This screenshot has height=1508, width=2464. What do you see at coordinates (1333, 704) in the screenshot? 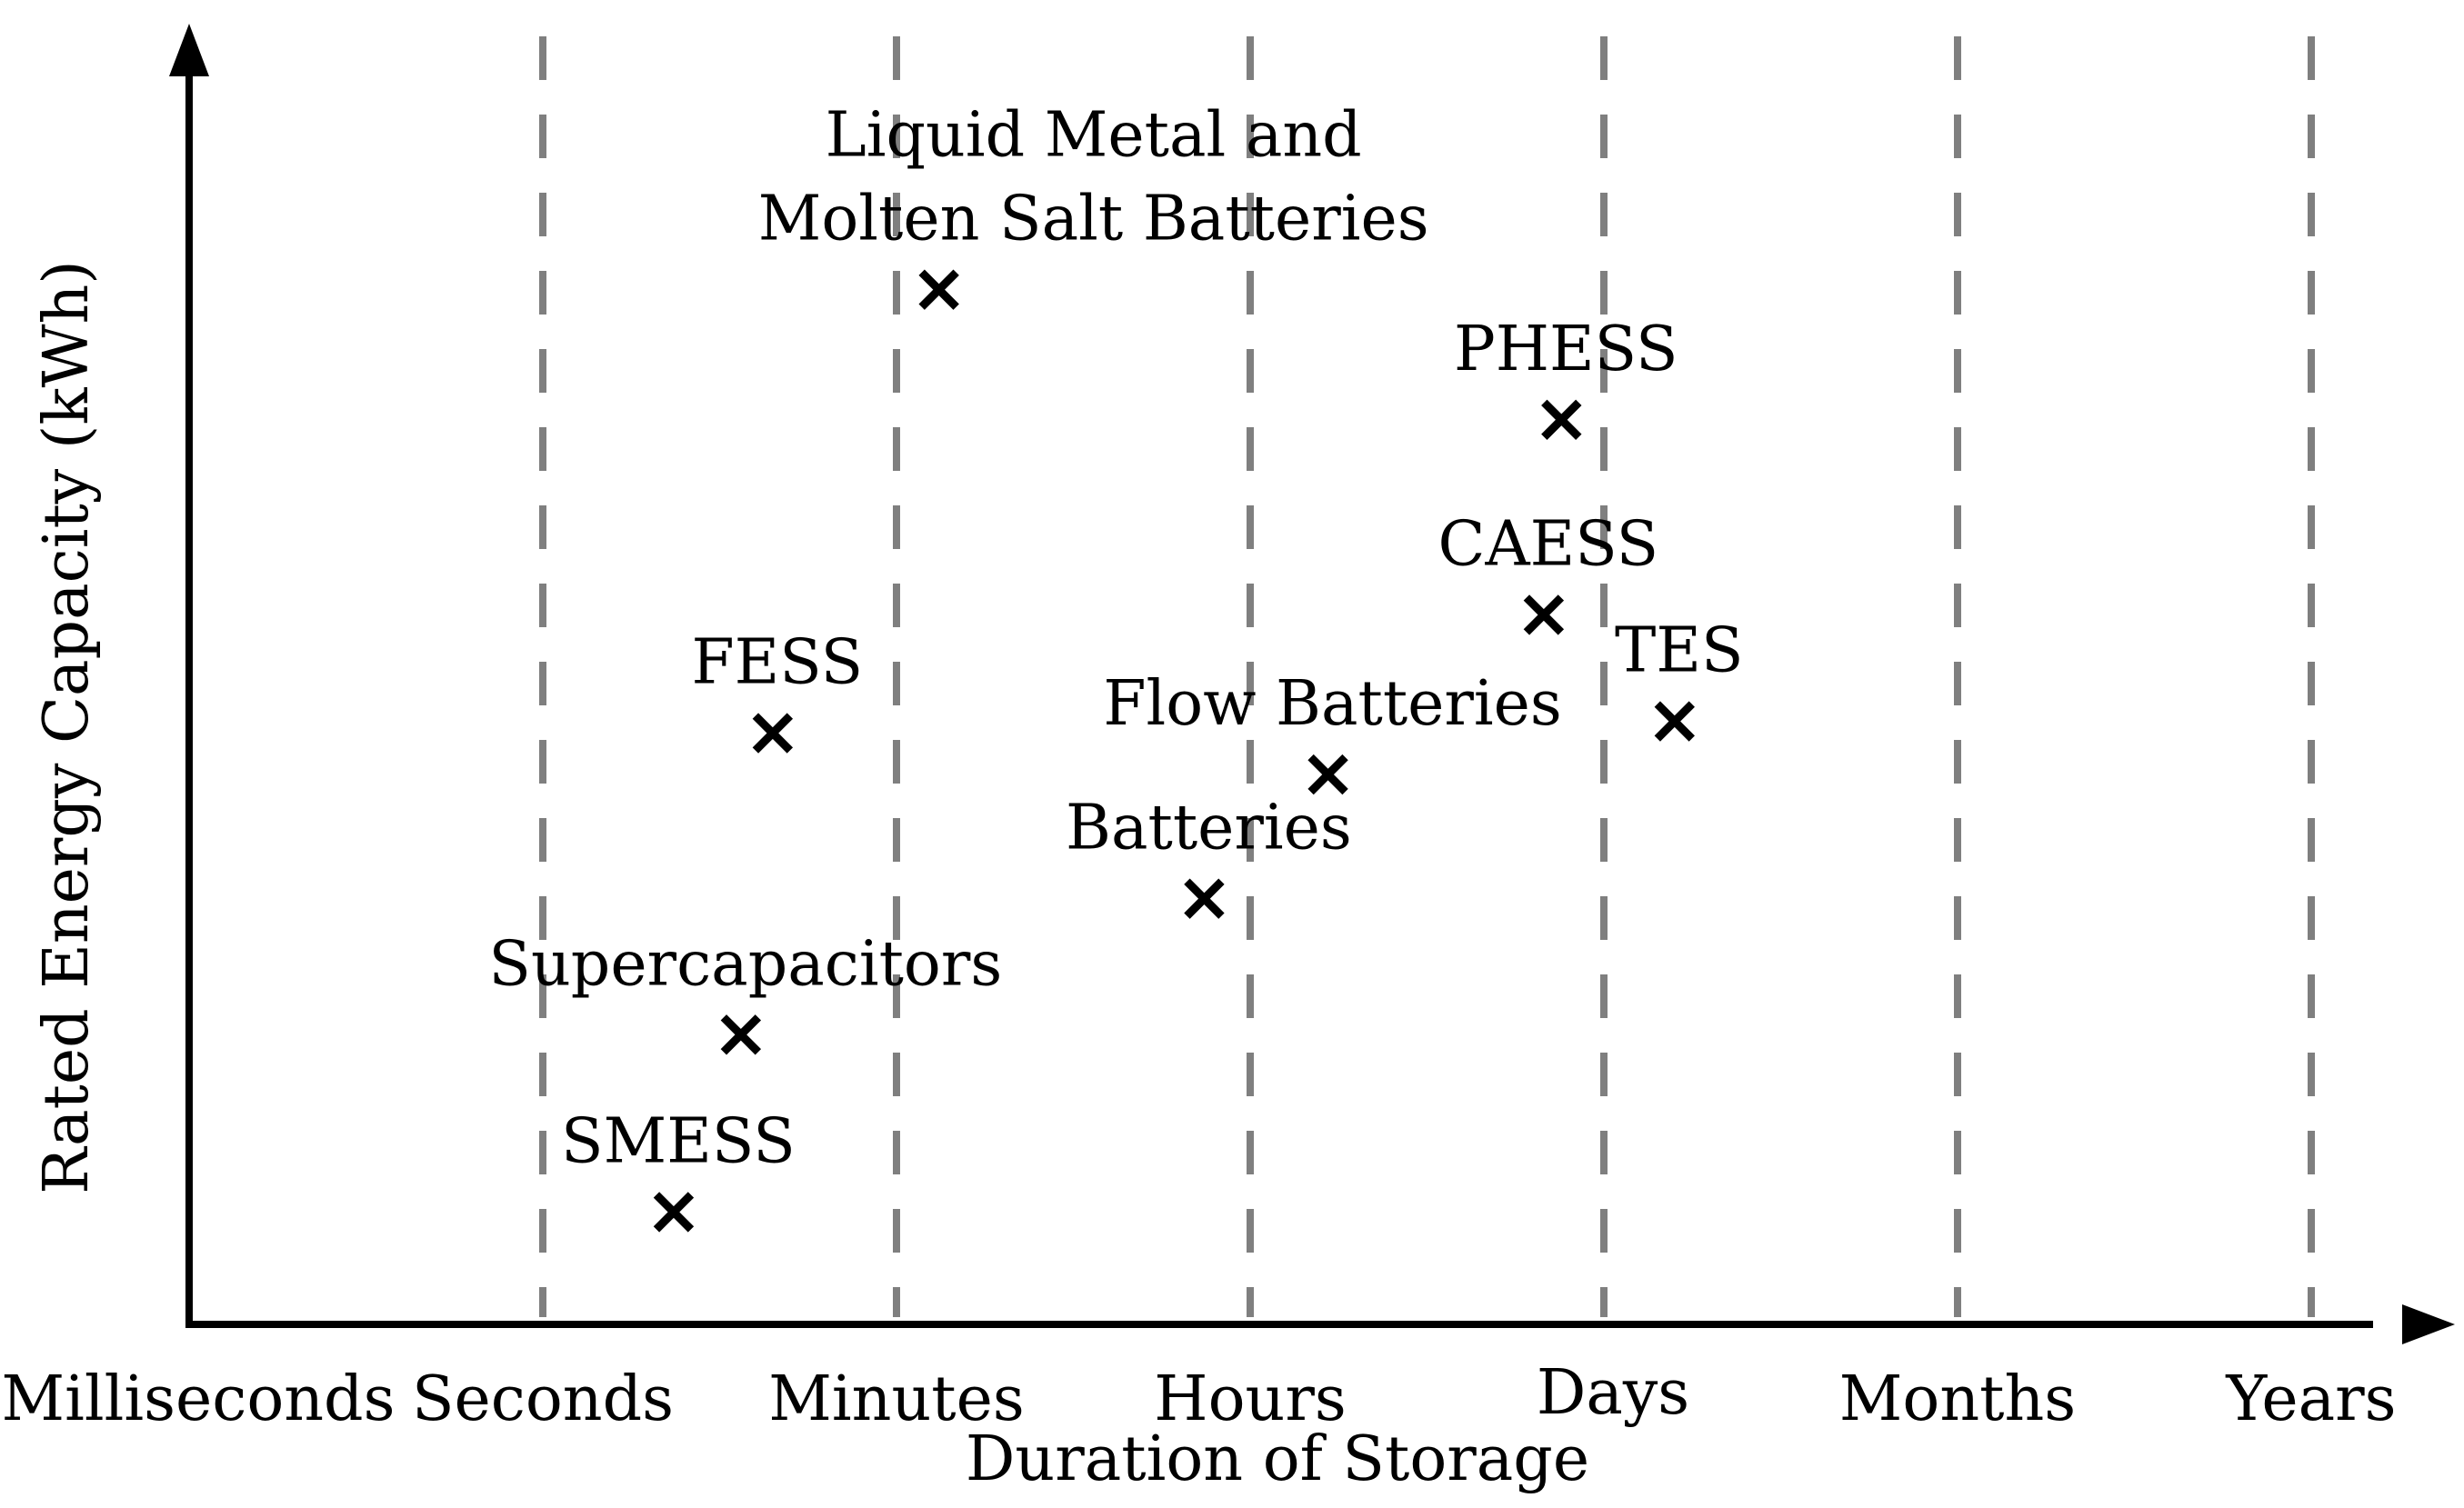
I see `data-label: Flow Batteries` at bounding box center [1333, 704].